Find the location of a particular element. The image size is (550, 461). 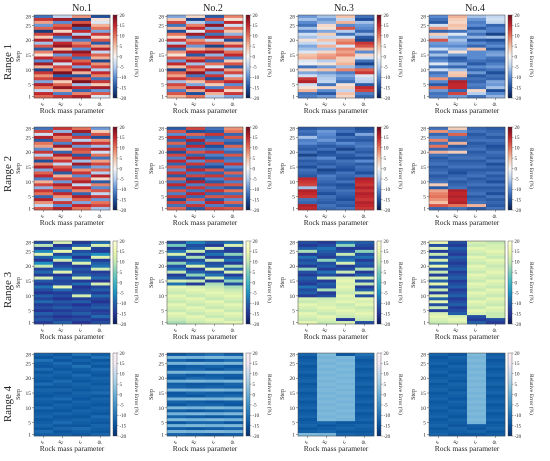

colorbar-tick-label: 5 is located at coordinates (254, 47).